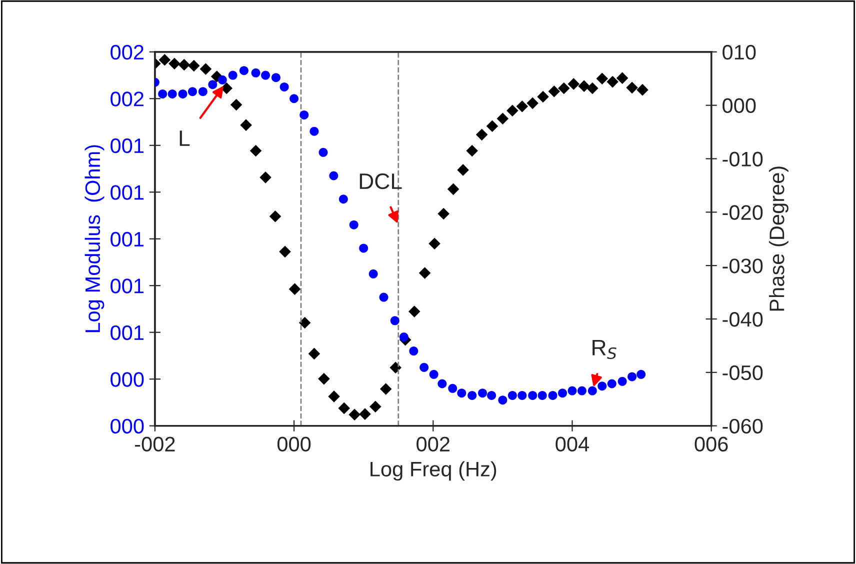 The image size is (856, 564). What do you see at coordinates (94, 238) in the screenshot?
I see `y-axis-title: Log Modulus (Ohm)` at bounding box center [94, 238].